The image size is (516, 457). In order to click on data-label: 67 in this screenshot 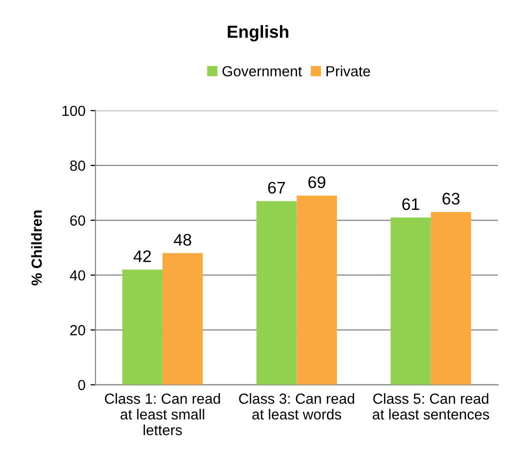, I will do `click(277, 188)`.